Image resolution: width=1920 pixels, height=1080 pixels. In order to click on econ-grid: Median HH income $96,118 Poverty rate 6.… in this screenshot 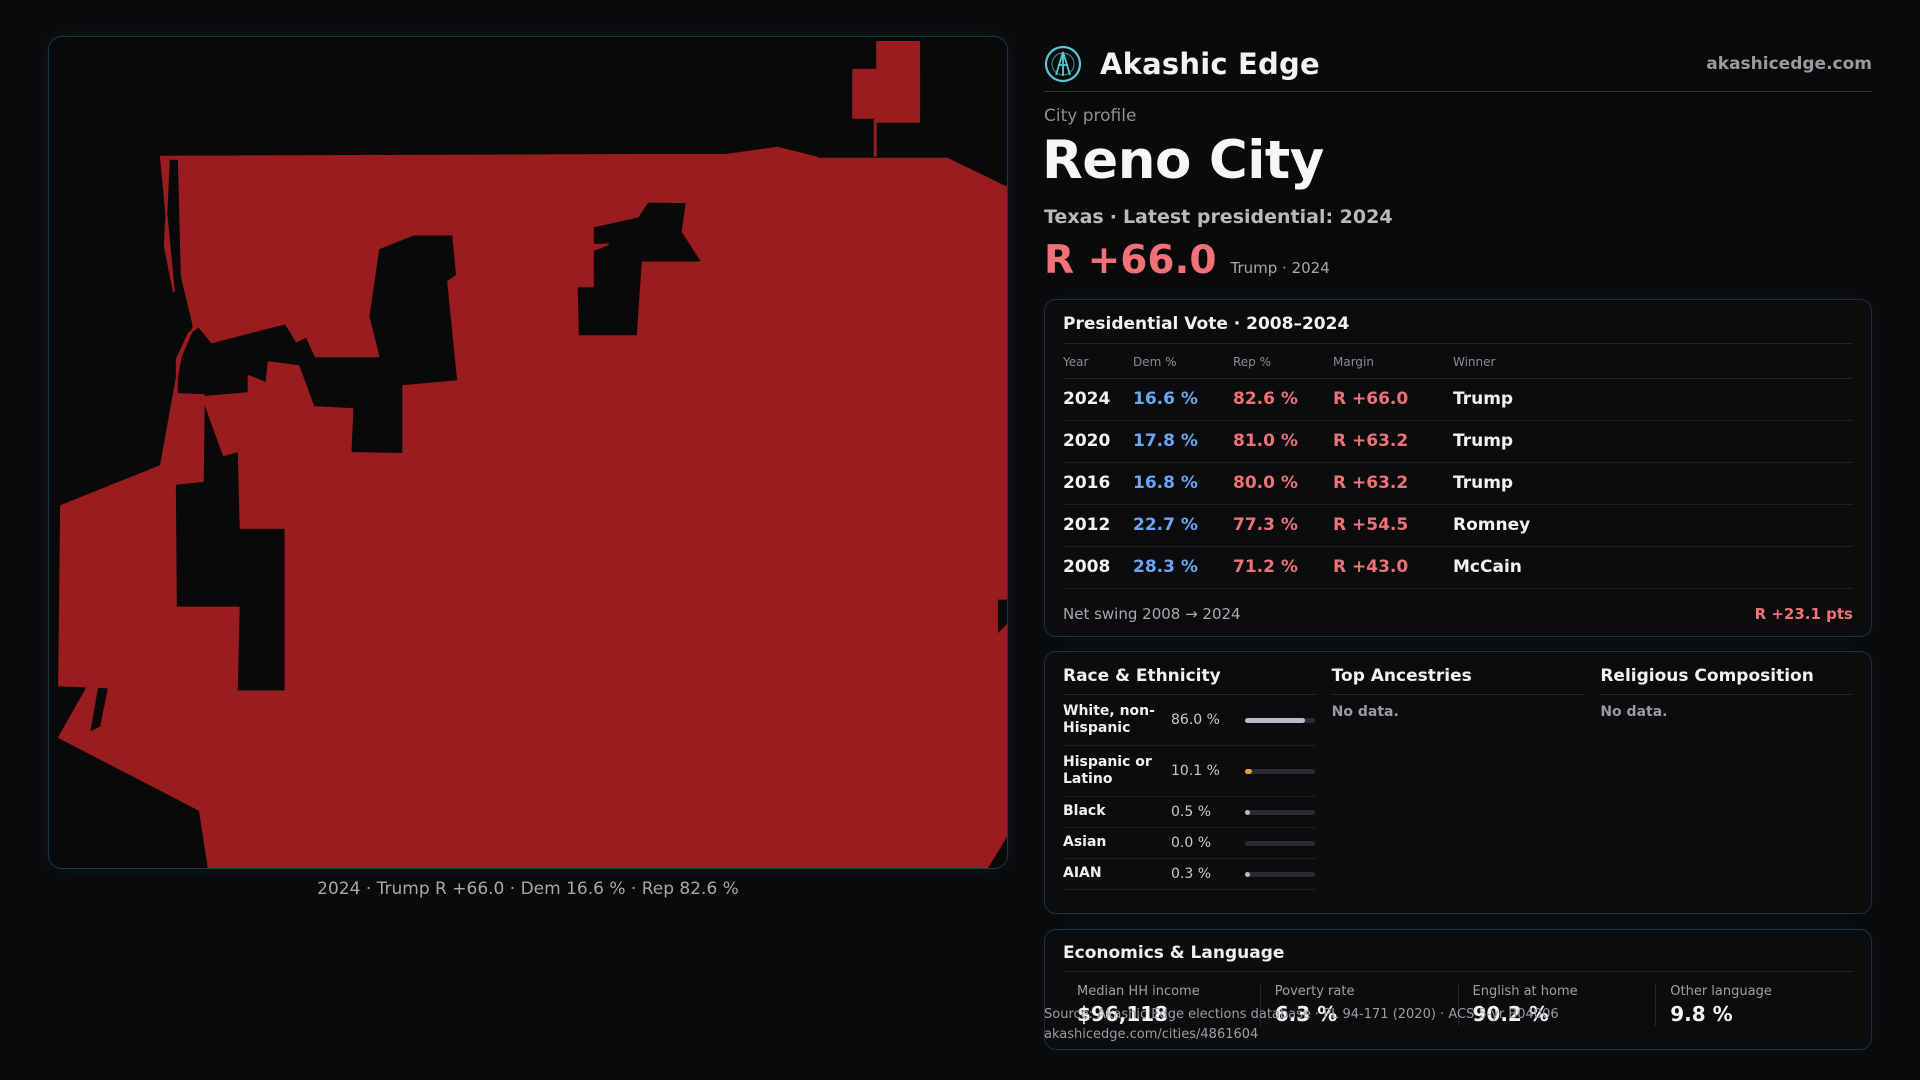, I will do `click(1458, 1005)`.